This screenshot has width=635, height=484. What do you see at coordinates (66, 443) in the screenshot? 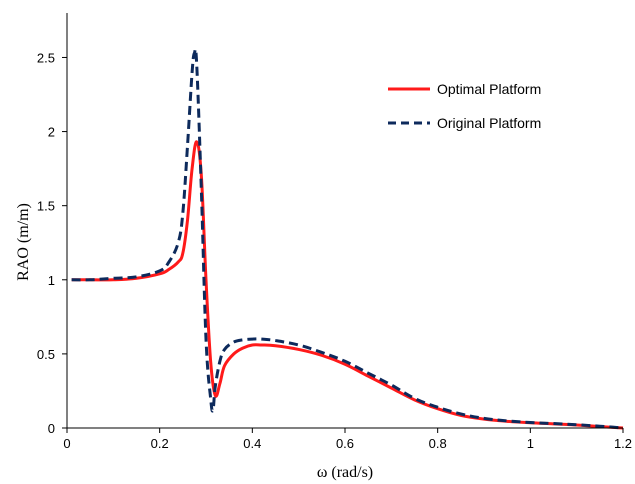
I see `x-tick-label: 0` at bounding box center [66, 443].